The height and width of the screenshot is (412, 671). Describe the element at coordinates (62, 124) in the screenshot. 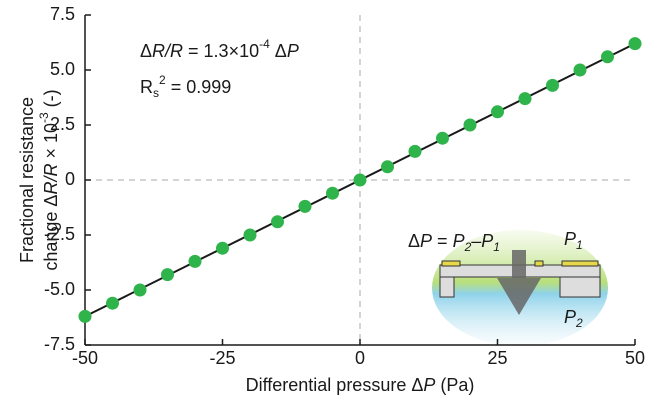

I see `y-tick-label: 2.5` at that location.